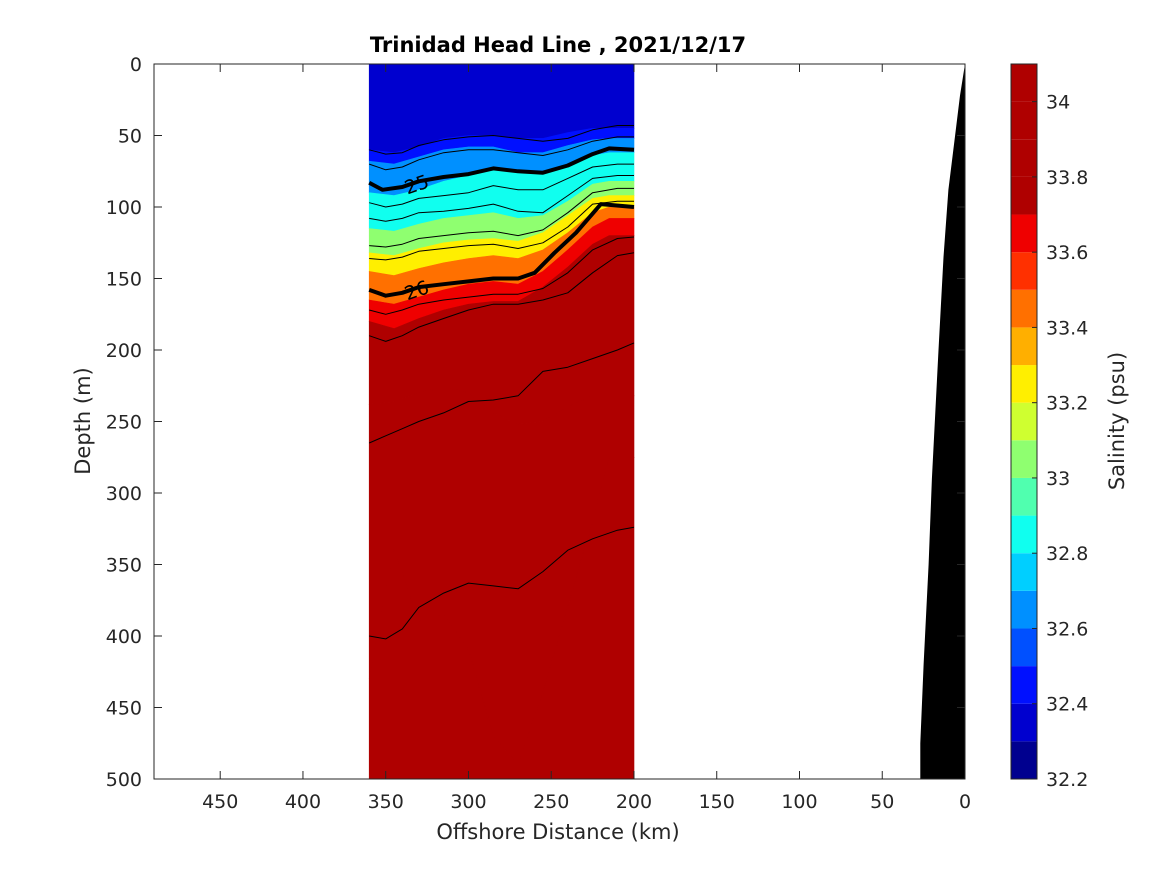  I want to click on colorbar-frame, so click(1024, 421).